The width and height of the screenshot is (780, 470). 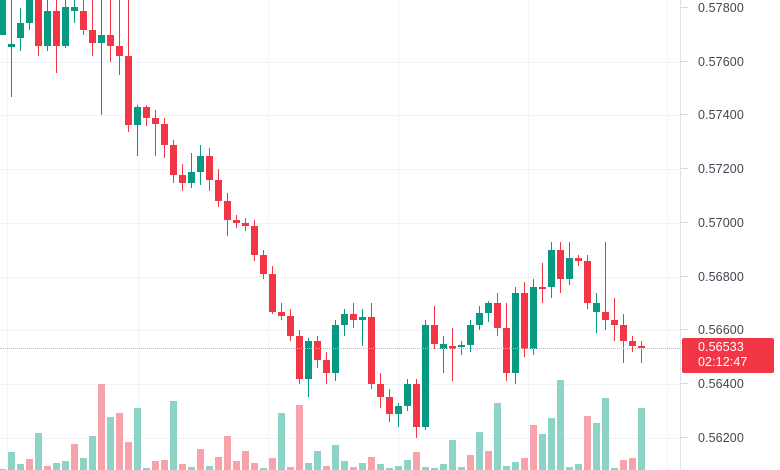 I want to click on price-tick-label: 0.57800, so click(x=721, y=8).